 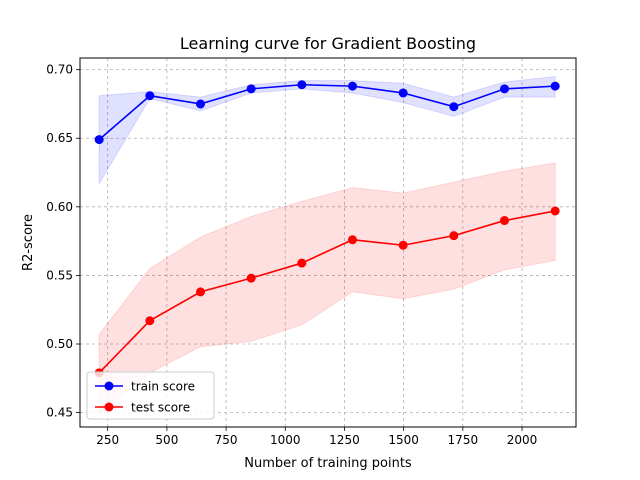 What do you see at coordinates (28, 242) in the screenshot?
I see `y-axis-label: R2-score` at bounding box center [28, 242].